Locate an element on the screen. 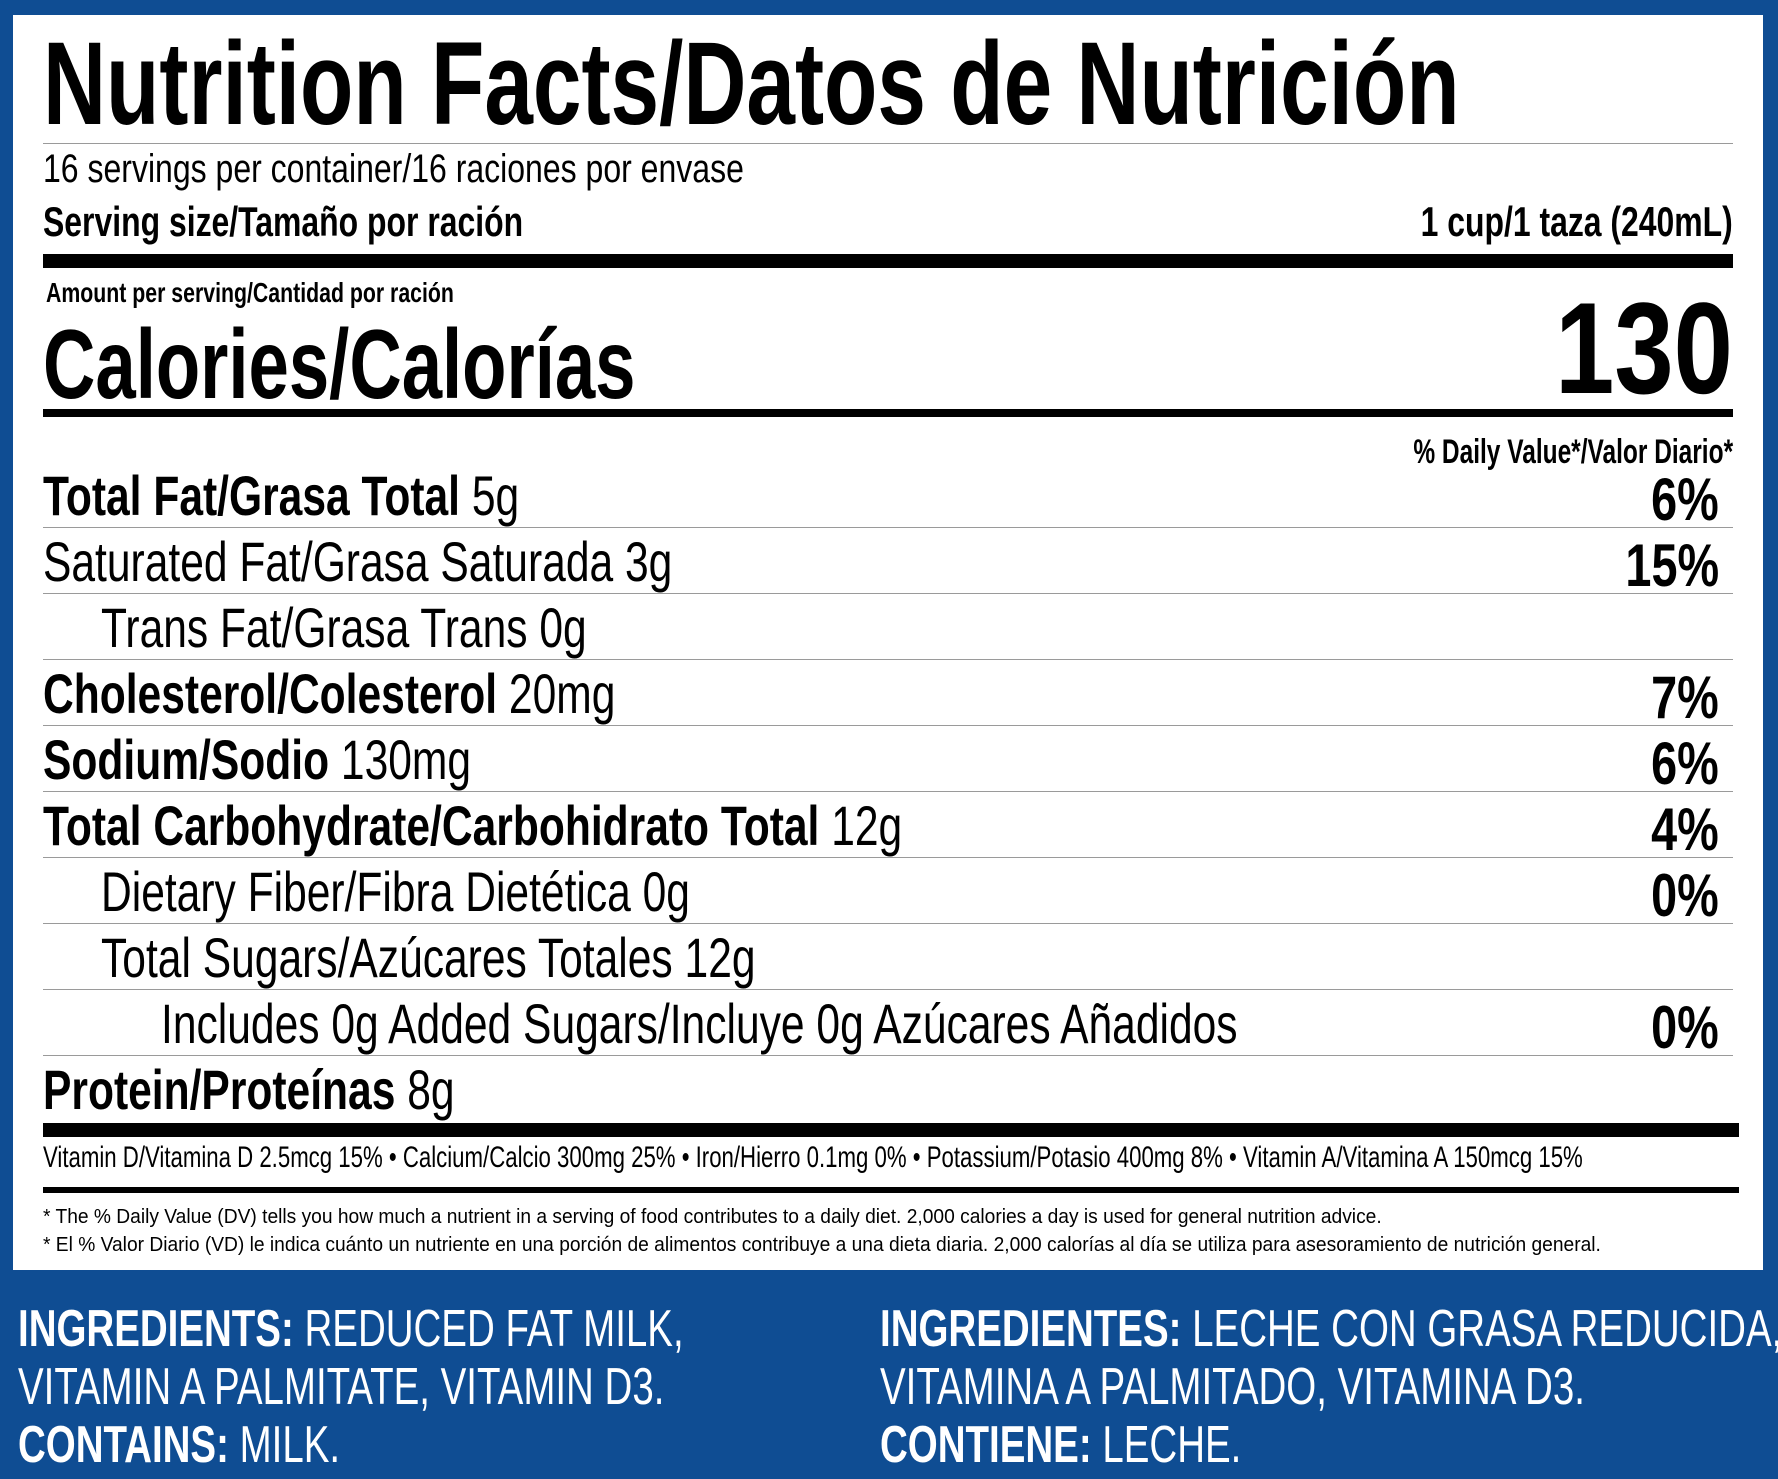  nutrient-row-trans-fat: Trans Fat/Grasa Trans 0g is located at coordinates (888, 627).